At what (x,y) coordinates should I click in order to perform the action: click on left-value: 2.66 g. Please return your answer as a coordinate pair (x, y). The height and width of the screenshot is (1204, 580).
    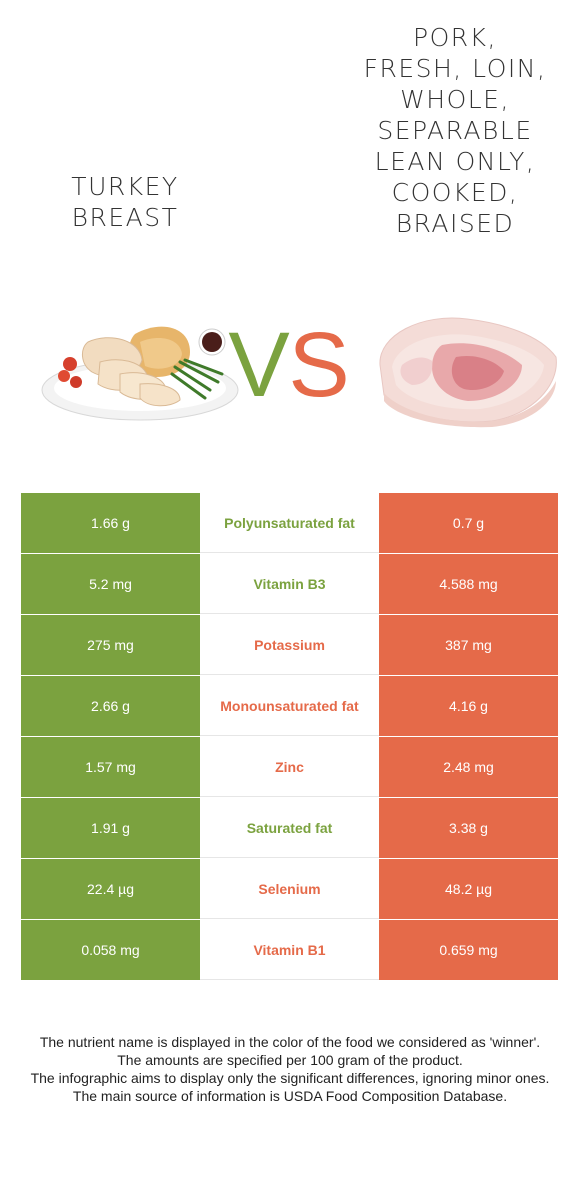
    Looking at the image, I should click on (110, 706).